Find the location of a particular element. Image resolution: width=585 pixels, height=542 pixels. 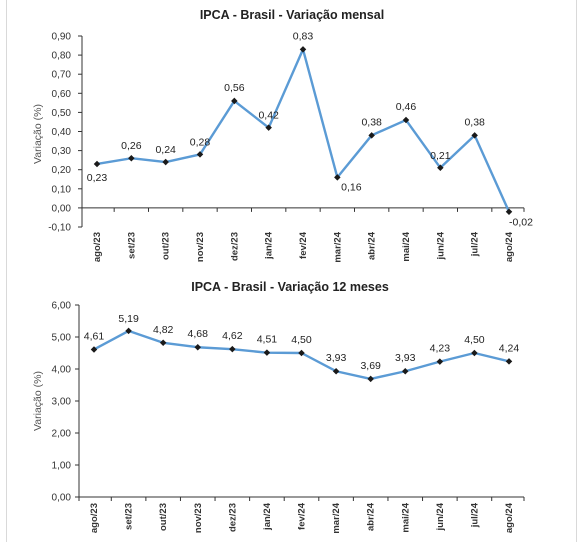

y-tick-label: 0,40 is located at coordinates (62, 132).